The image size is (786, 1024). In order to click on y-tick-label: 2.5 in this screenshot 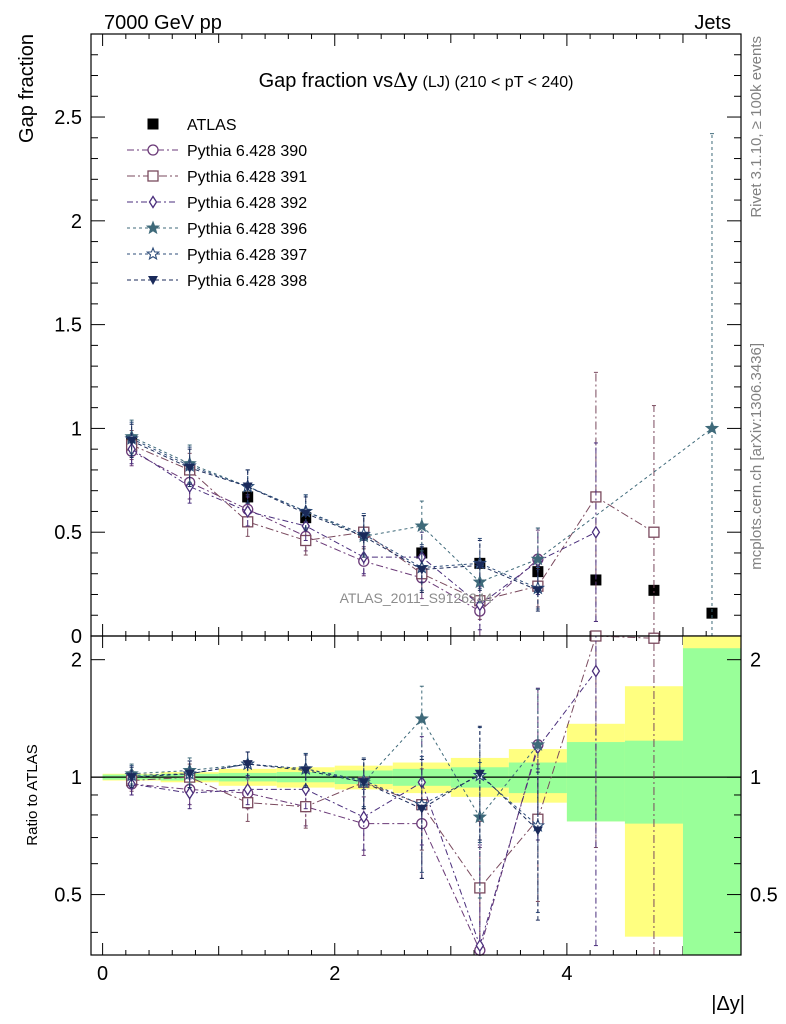, I will do `click(68, 118)`.